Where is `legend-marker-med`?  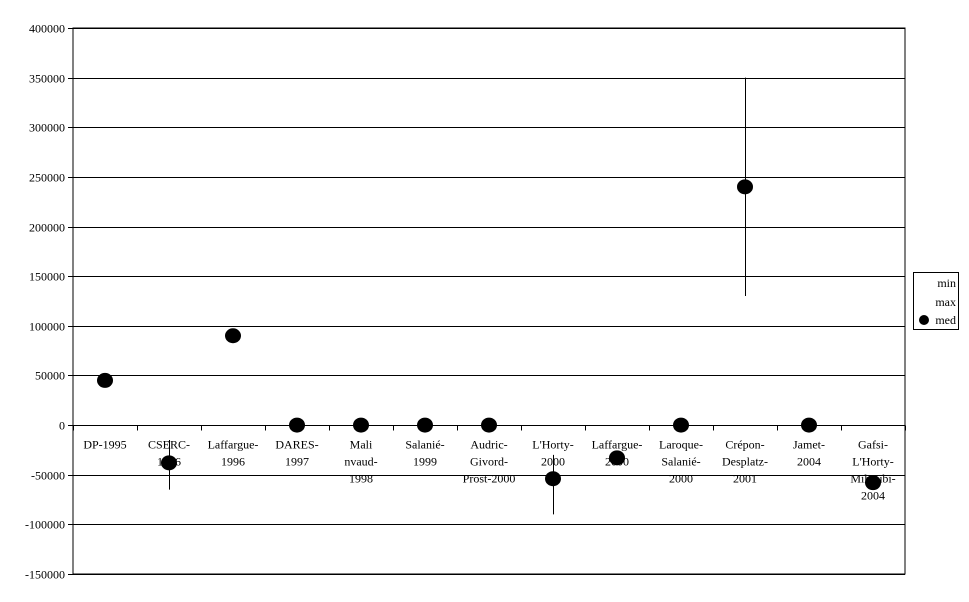
legend-marker-med is located at coordinates (924, 320).